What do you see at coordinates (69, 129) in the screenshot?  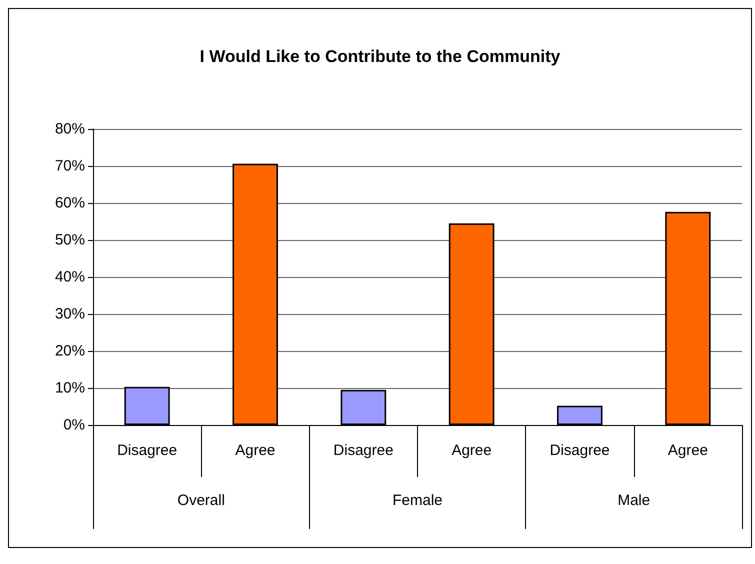 I see `y-tick-label: 80%` at bounding box center [69, 129].